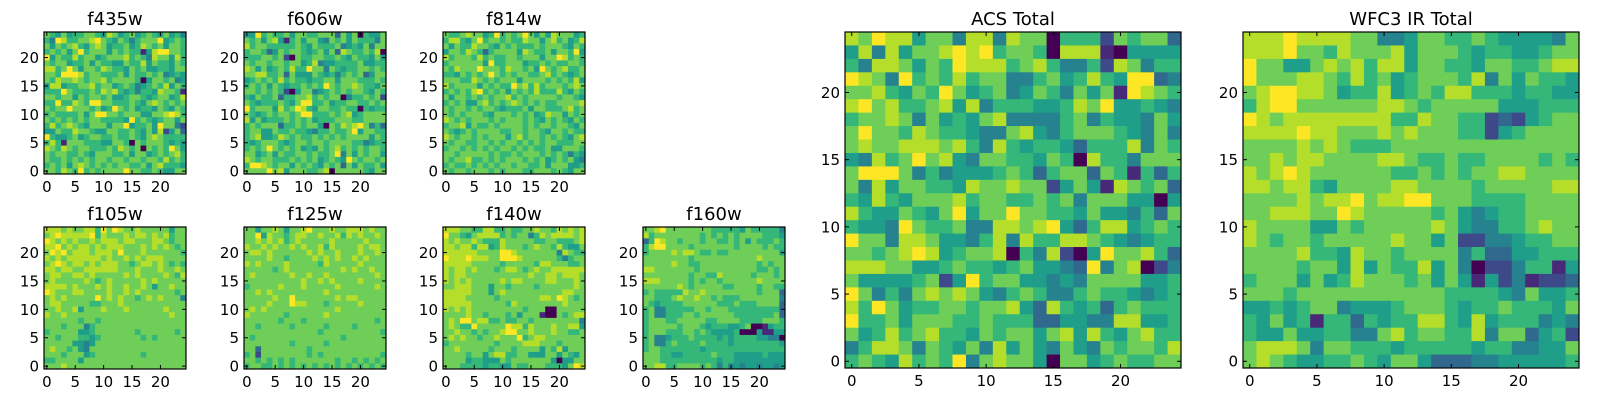 This screenshot has width=1600, height=404. I want to click on y-tick-label: 0, so click(234, 172).